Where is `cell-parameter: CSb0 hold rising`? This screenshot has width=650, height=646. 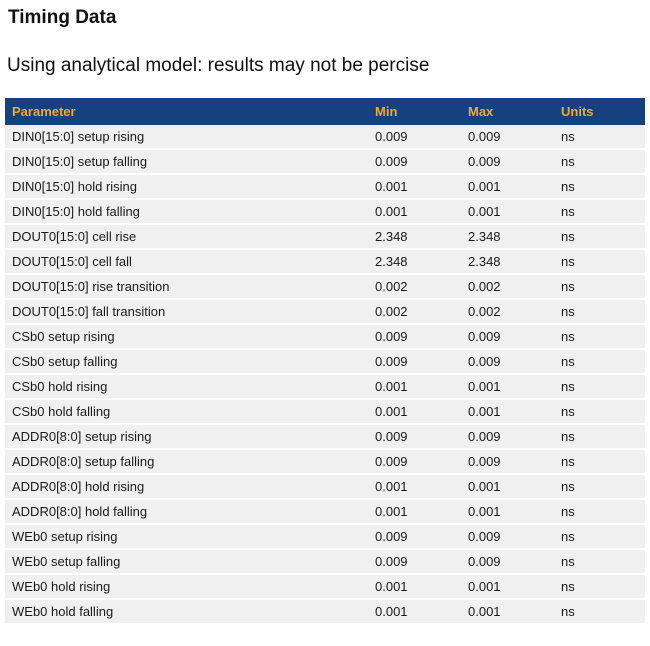 cell-parameter: CSb0 hold rising is located at coordinates (187, 387).